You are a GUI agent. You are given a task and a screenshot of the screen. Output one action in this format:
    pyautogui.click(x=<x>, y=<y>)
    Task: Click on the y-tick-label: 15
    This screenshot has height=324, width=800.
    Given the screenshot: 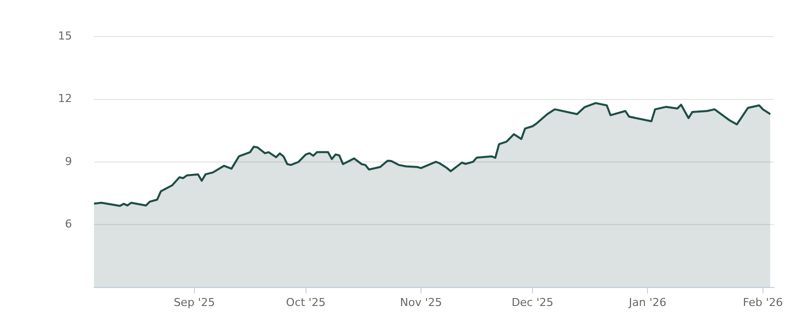 What is the action you would take?
    pyautogui.click(x=65, y=35)
    